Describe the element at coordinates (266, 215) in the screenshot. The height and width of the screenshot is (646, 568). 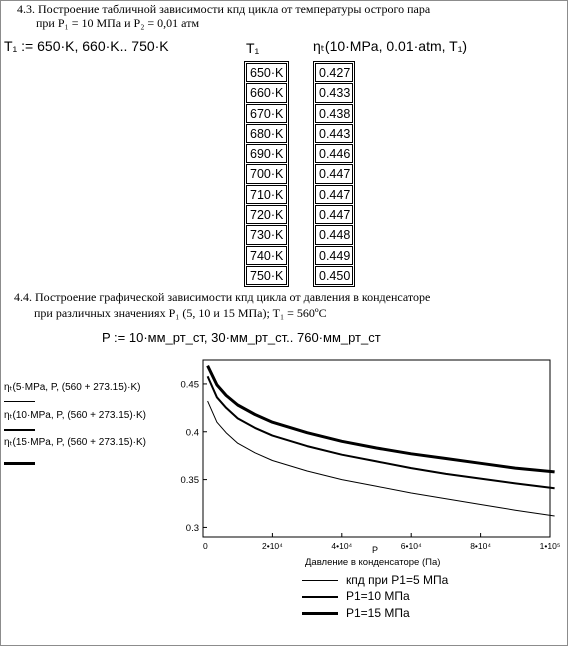
I see `t1-value-cell: 720·K` at that location.